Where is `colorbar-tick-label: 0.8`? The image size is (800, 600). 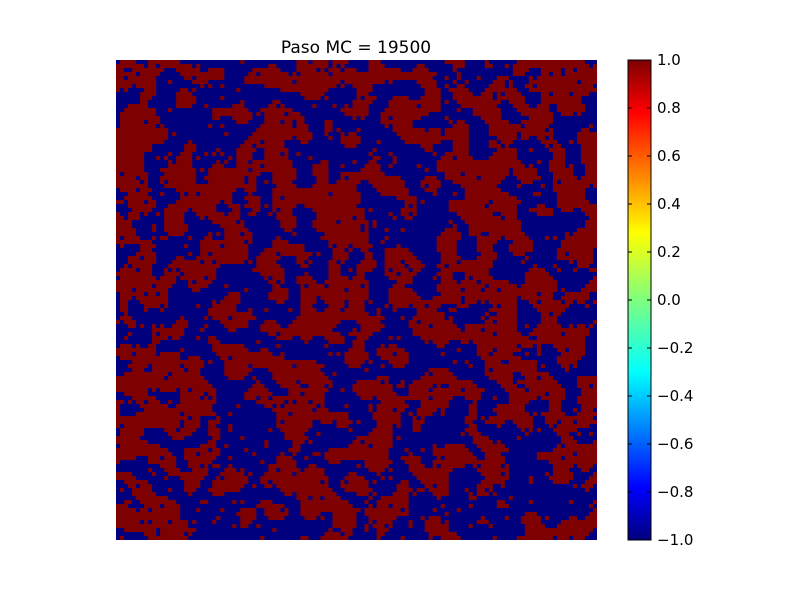 colorbar-tick-label: 0.8 is located at coordinates (669, 108).